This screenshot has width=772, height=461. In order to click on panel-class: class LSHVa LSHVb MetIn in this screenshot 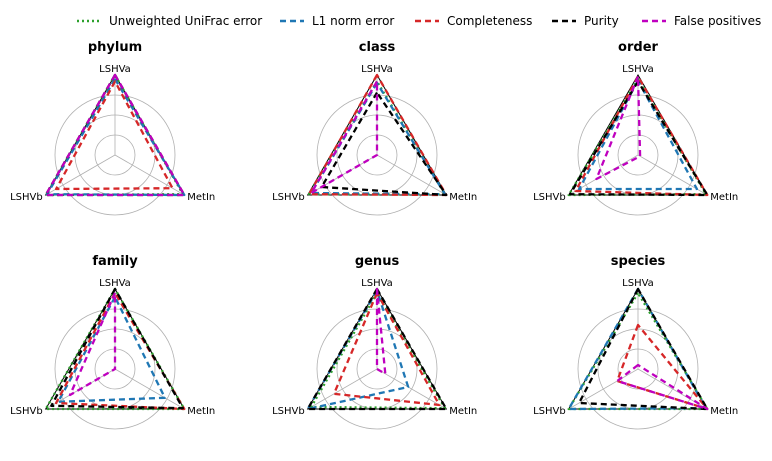, I will do `click(374, 128)`.